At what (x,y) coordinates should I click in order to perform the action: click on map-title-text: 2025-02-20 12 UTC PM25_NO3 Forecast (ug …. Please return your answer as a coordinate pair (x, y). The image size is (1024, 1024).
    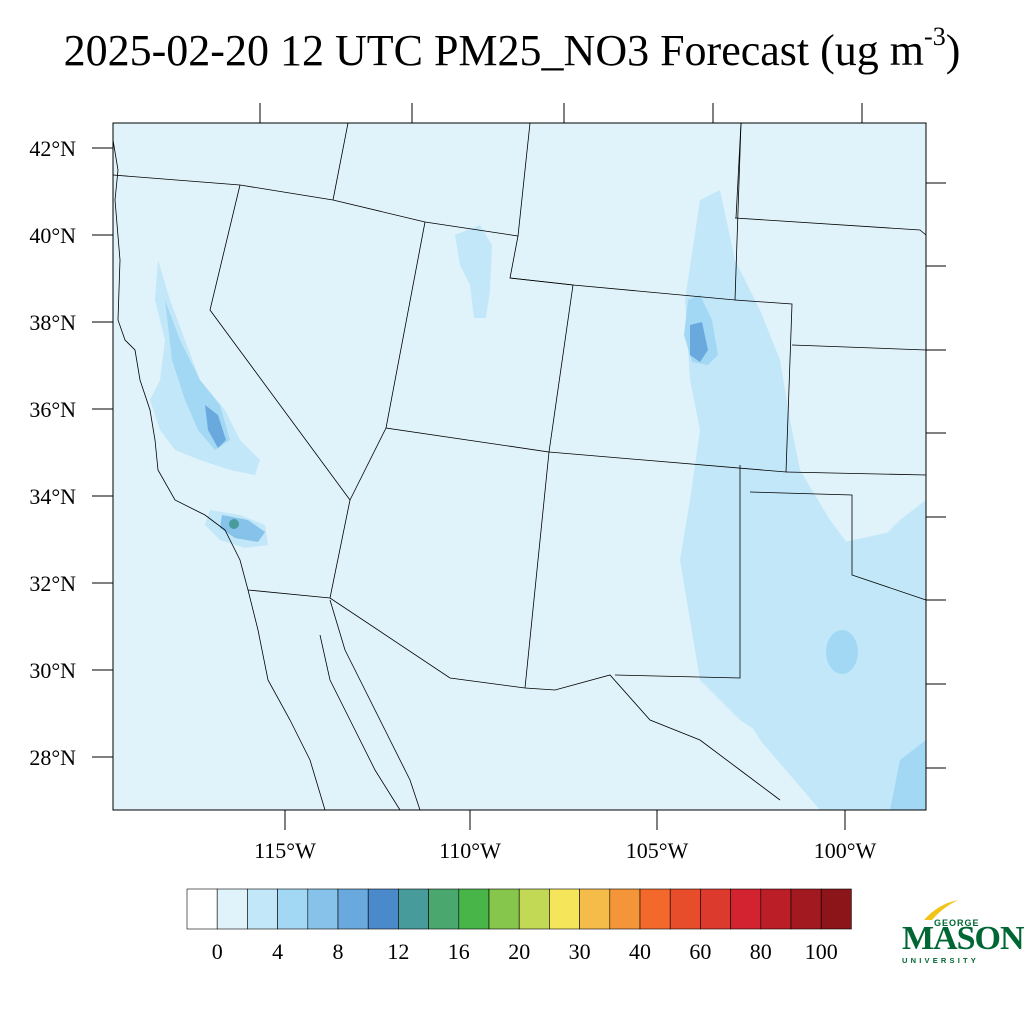
    Looking at the image, I should click on (494, 50).